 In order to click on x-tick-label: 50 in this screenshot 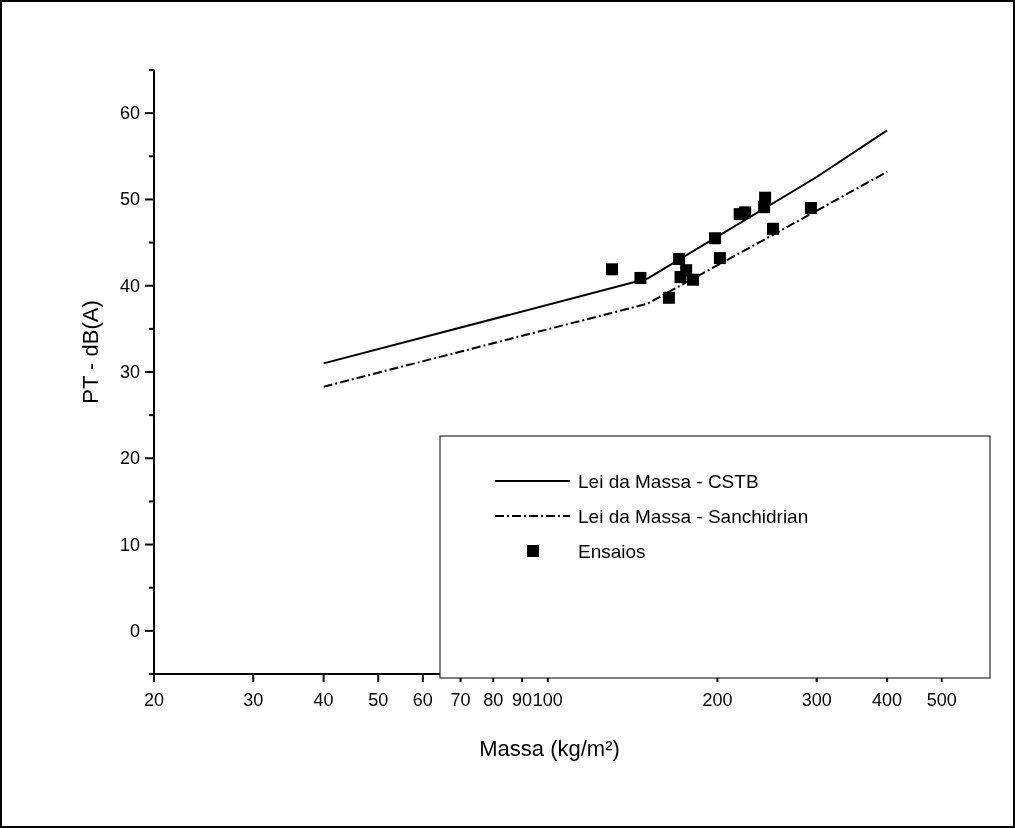, I will do `click(378, 700)`.